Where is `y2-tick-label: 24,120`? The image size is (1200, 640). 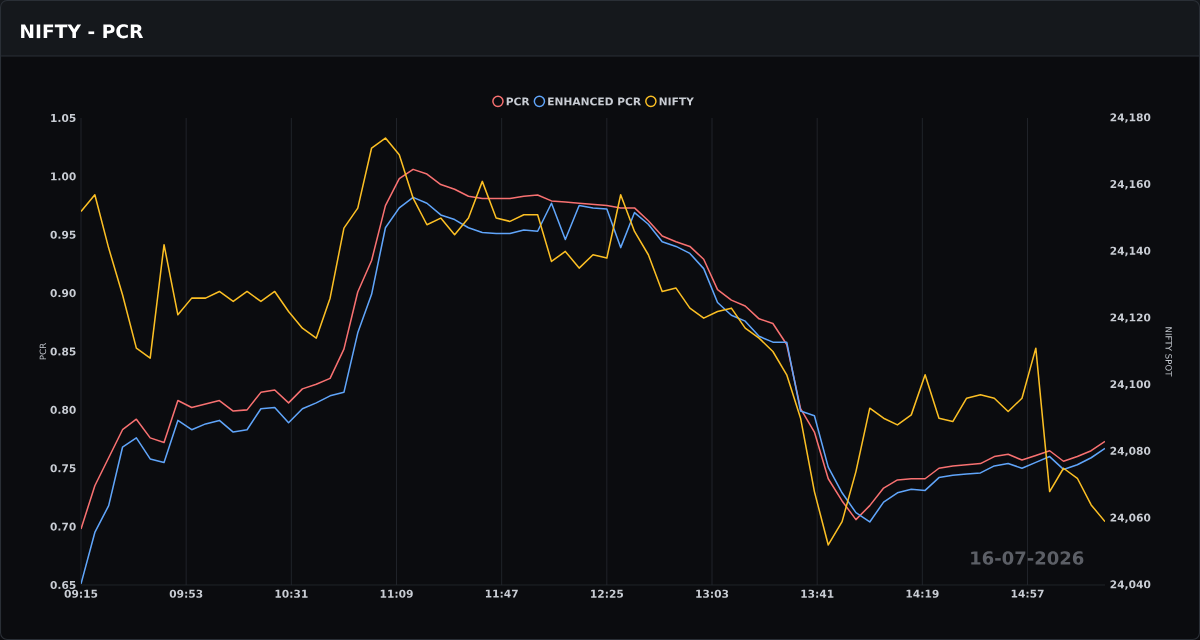 y2-tick-label: 24,120 is located at coordinates (1130, 318).